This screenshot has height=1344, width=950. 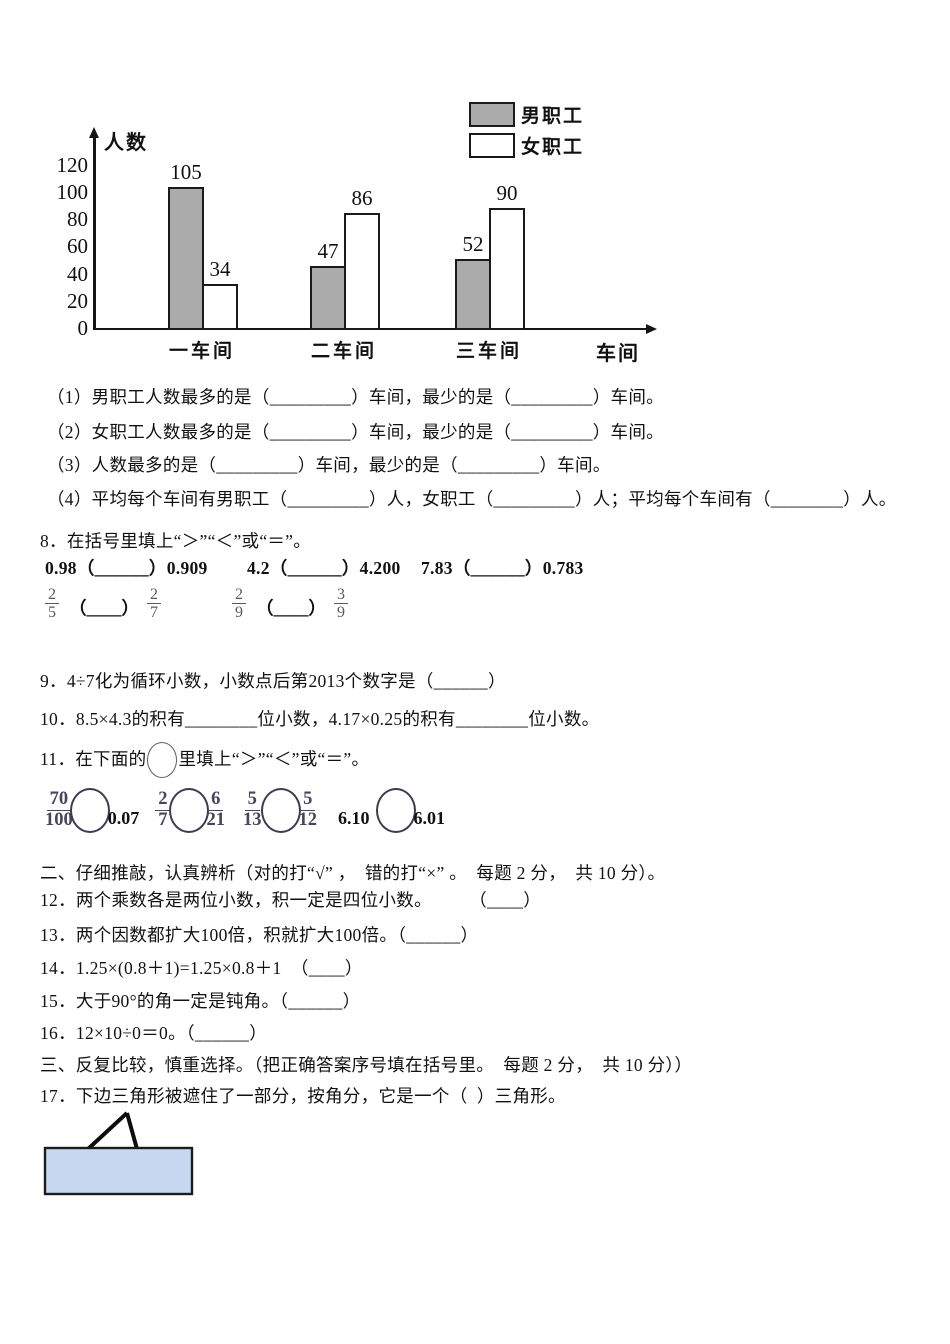 I want to click on bar-value-label: 105, so click(x=186, y=172).